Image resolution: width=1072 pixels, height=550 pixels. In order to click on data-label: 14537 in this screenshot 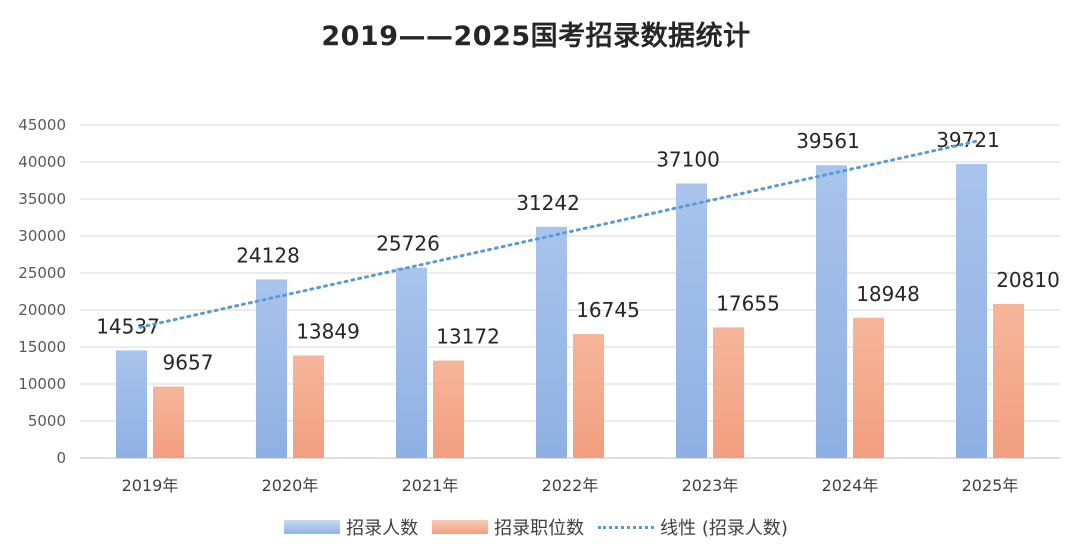, I will do `click(128, 326)`.